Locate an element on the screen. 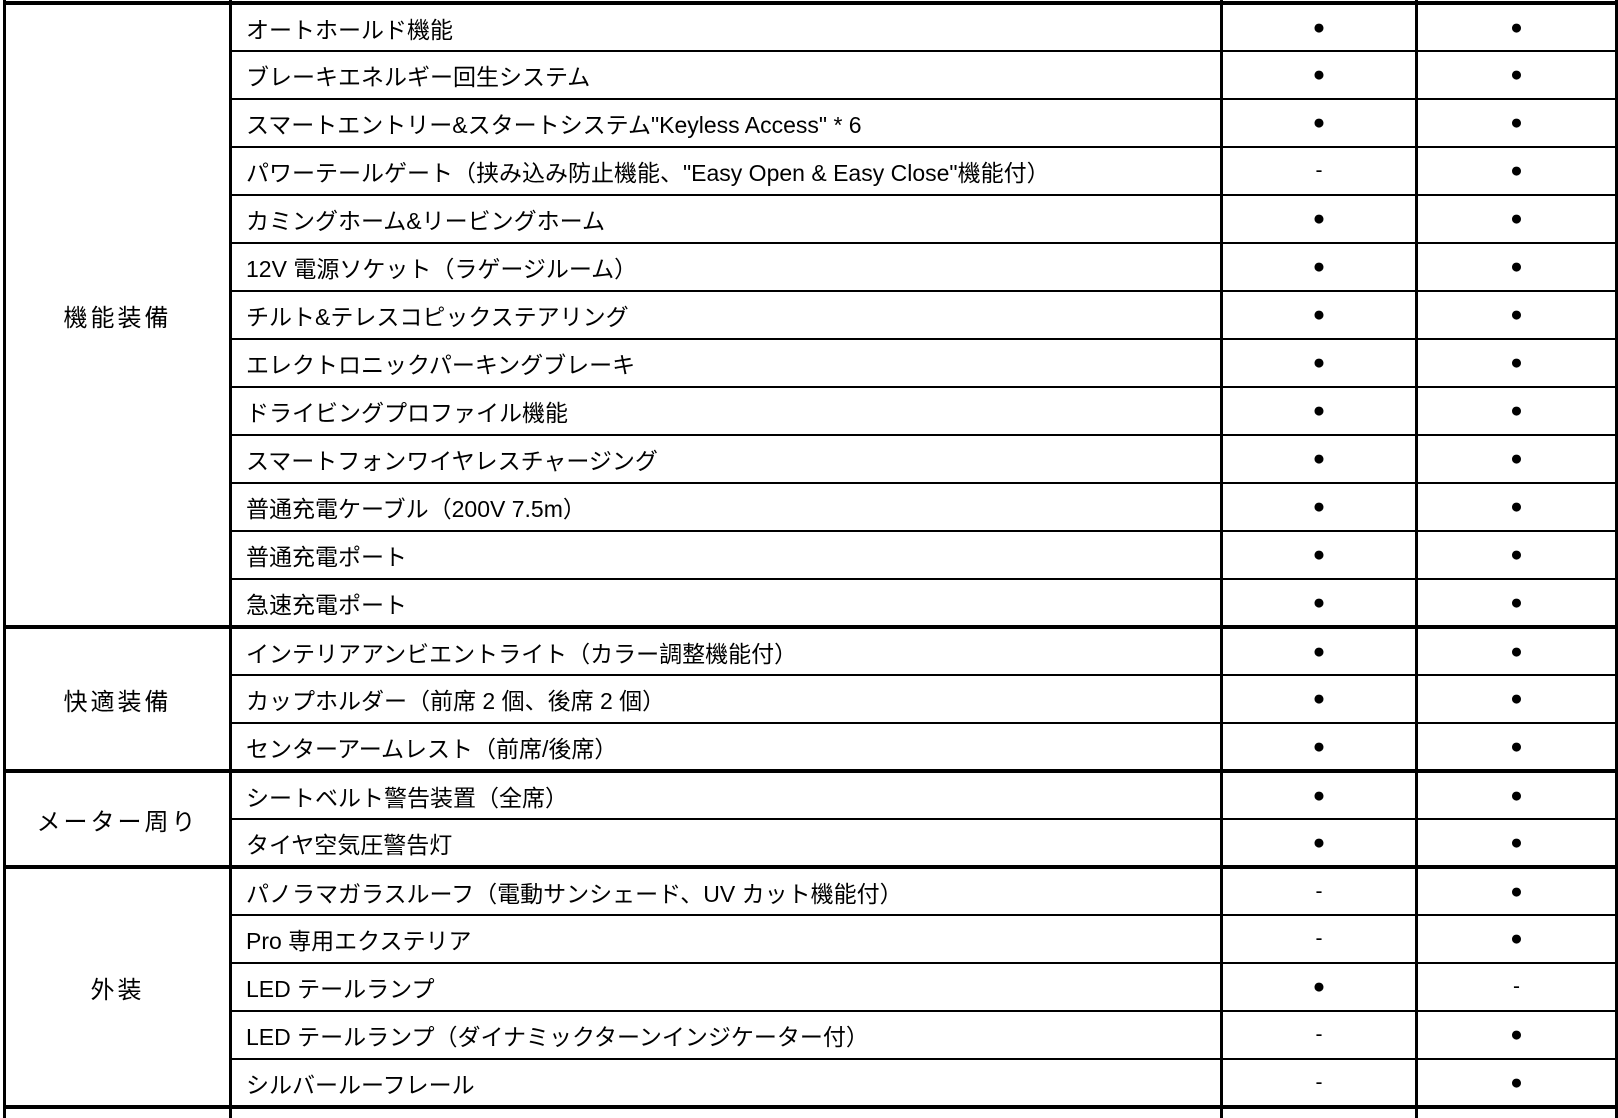 This screenshot has width=1618, height=1118. feature-cell: オートホールド機能 is located at coordinates (726, 26).